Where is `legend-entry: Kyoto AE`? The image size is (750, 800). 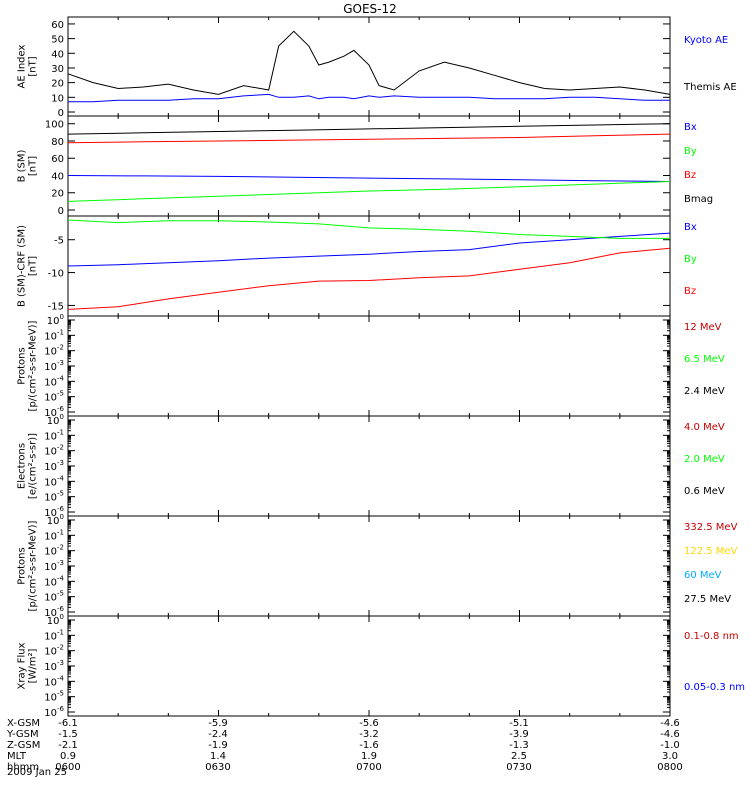 legend-entry: Kyoto AE is located at coordinates (706, 40).